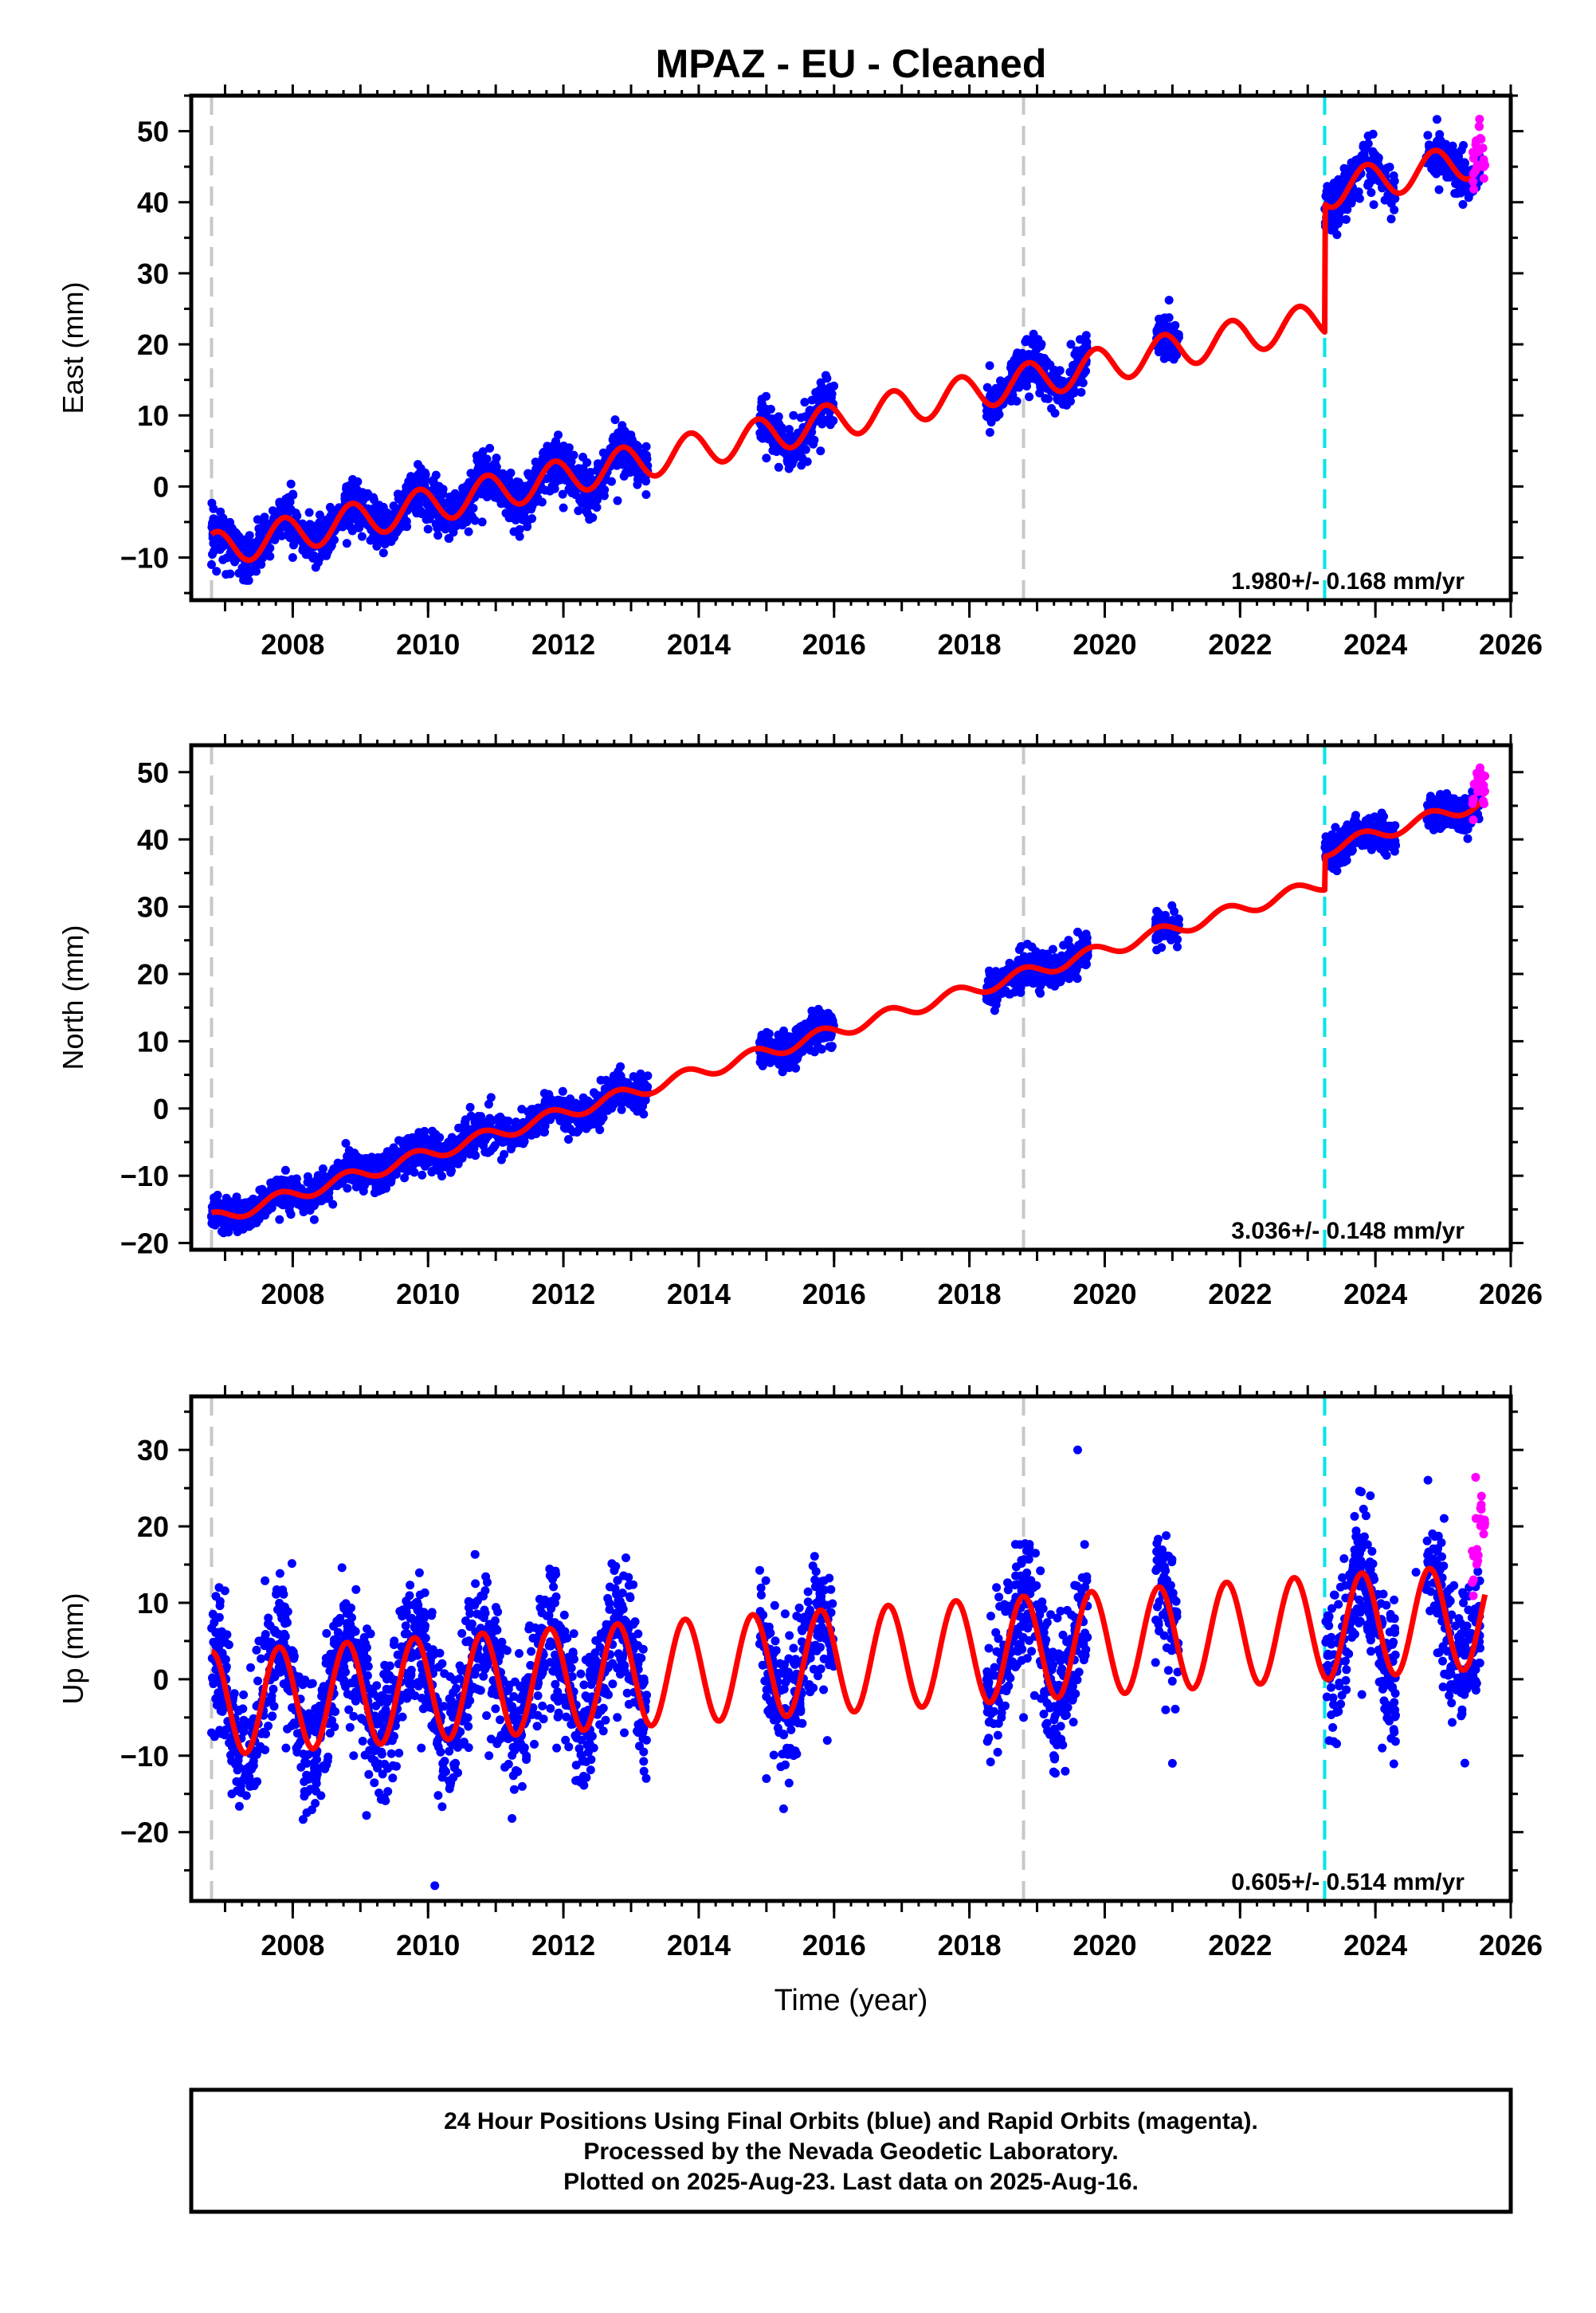 The height and width of the screenshot is (2313, 1596). I want to click on x-tick-label: 2008, so click(293, 644).